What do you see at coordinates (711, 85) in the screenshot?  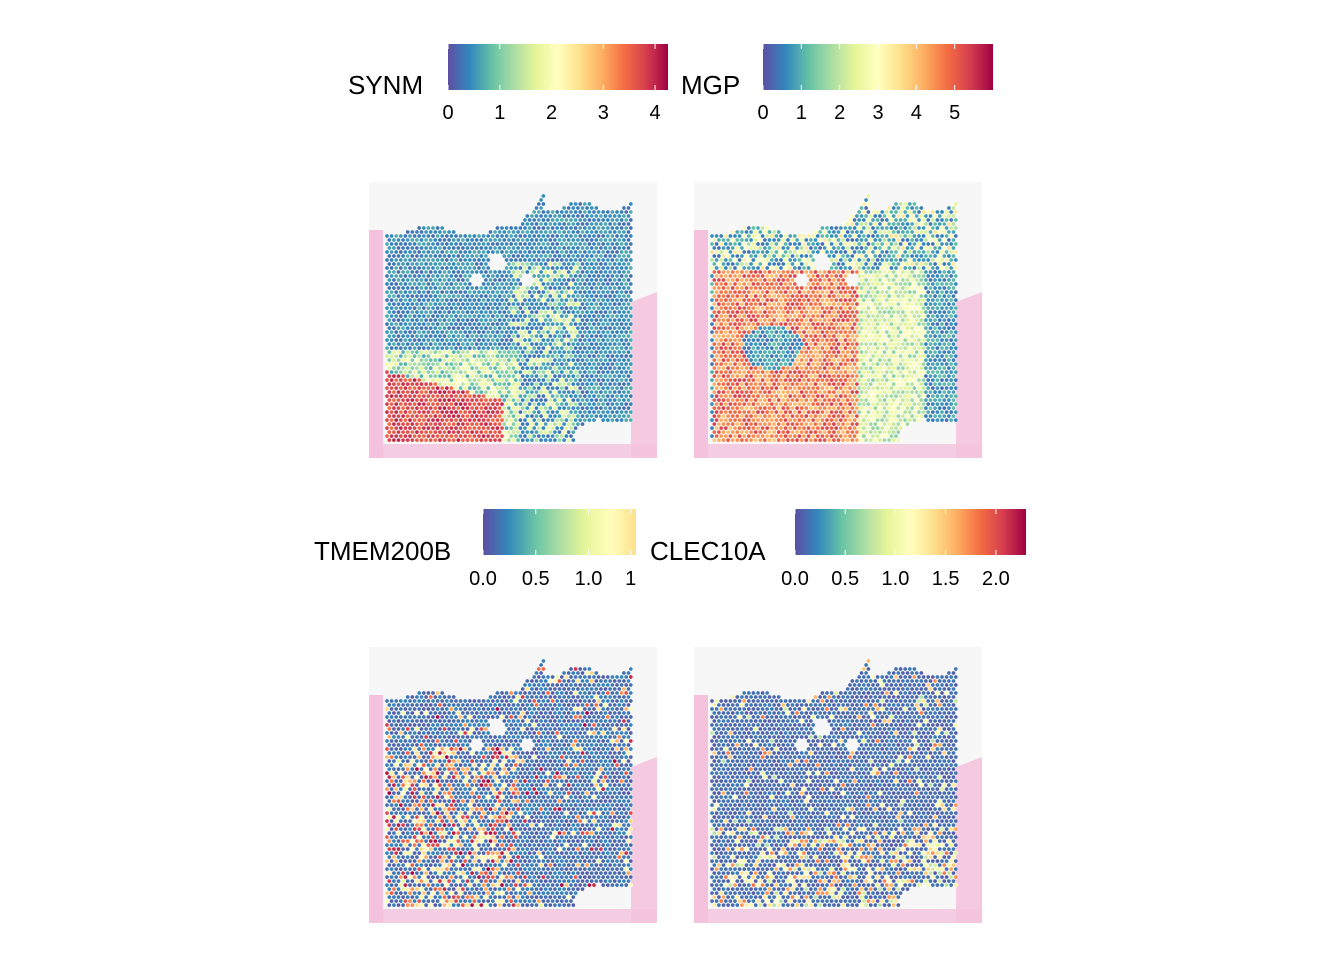 I see `legend-title-mgp: MGP` at bounding box center [711, 85].